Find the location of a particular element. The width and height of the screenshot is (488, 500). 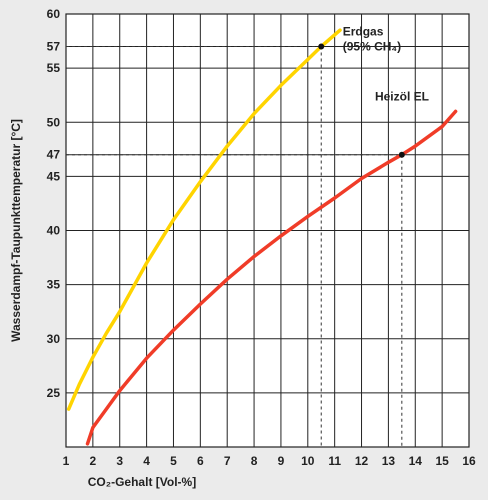

y-tick-label: 60 is located at coordinates (54, 14).